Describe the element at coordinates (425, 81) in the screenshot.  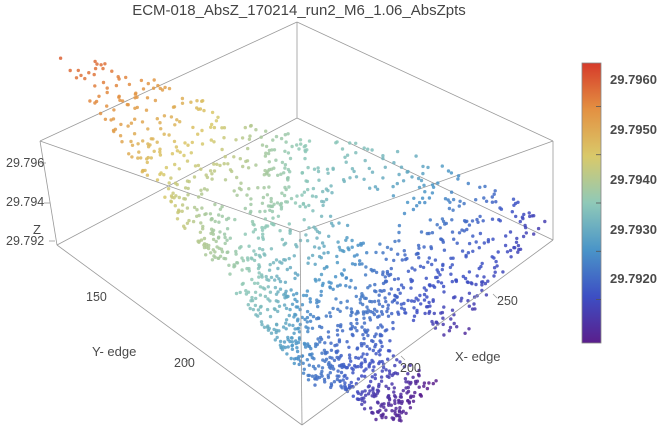
I see `box-edge` at that location.